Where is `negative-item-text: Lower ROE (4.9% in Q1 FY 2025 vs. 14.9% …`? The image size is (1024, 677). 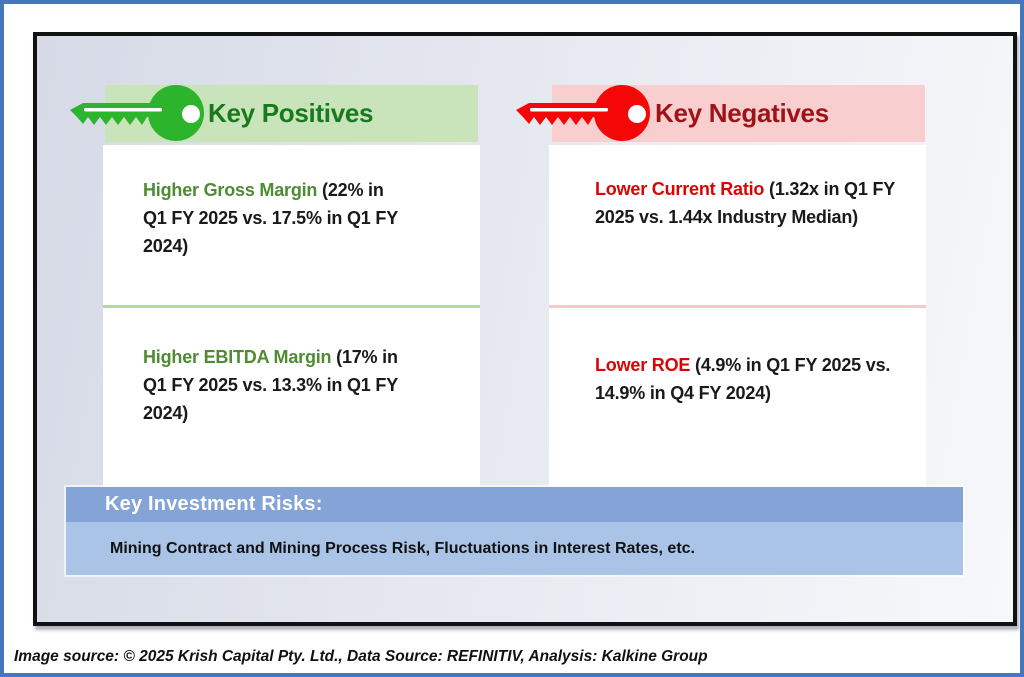 negative-item-text: Lower ROE (4.9% in Q1 FY 2025 vs. 14.9% … is located at coordinates (737, 357).